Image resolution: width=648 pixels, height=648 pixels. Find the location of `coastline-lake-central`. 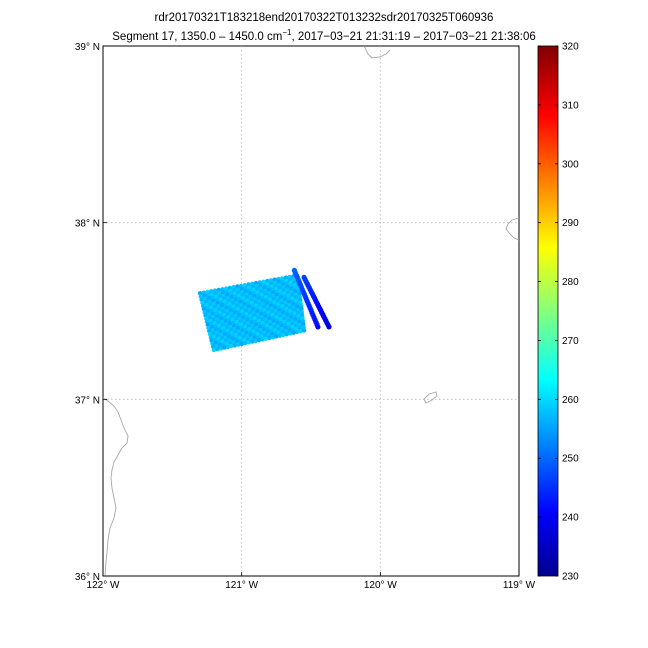

coastline-lake-central is located at coordinates (430, 397).